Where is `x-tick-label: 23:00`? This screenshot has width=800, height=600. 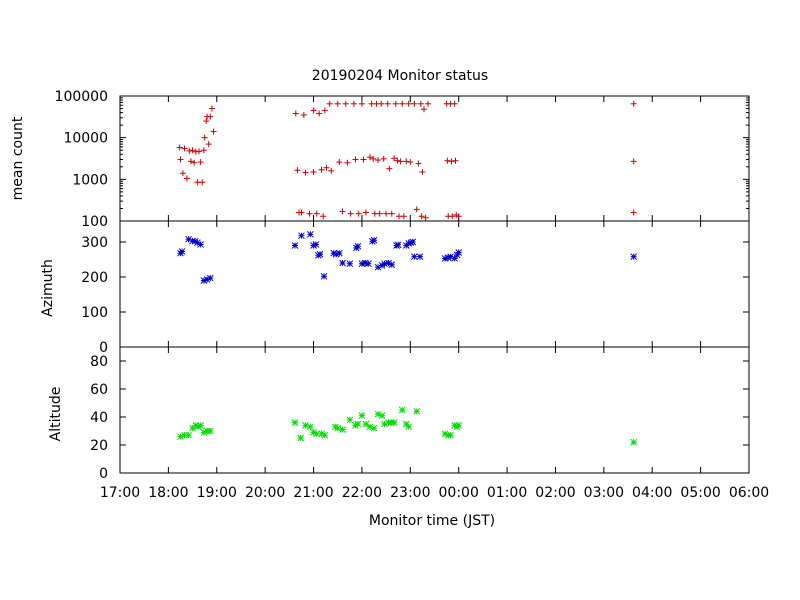
x-tick-label: 23:00 is located at coordinates (410, 493).